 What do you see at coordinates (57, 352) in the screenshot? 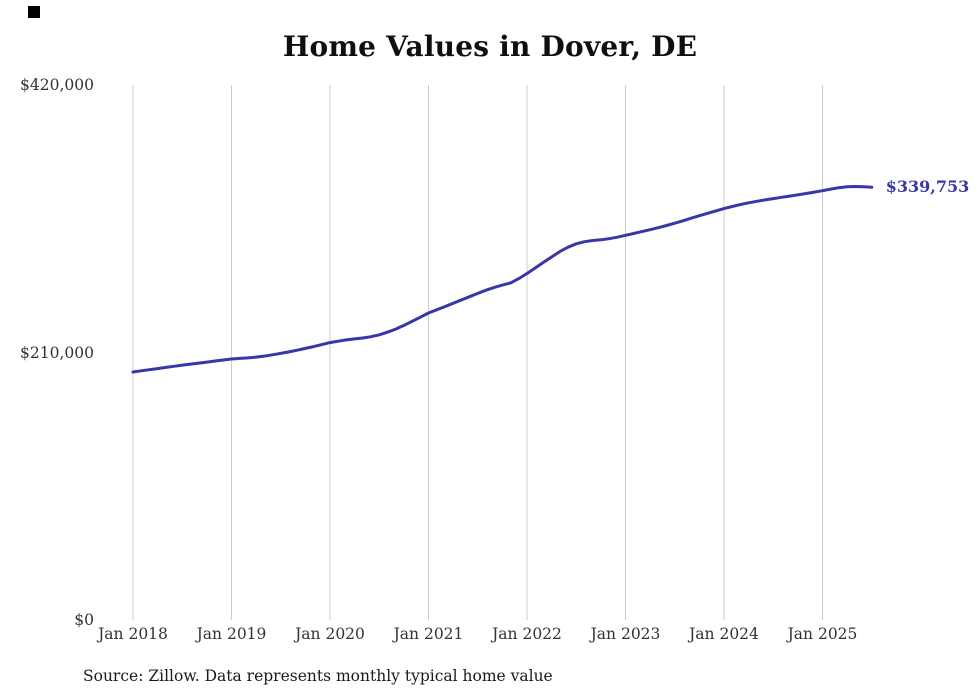
I see `y-axis-tick-label: $210,000` at bounding box center [57, 352].